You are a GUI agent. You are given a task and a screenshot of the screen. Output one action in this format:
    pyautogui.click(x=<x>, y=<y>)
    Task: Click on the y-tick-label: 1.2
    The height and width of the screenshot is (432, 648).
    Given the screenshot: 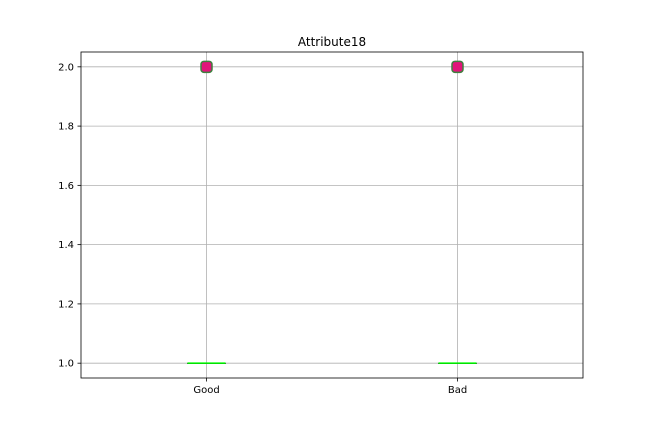 What is the action you would take?
    pyautogui.click(x=66, y=304)
    